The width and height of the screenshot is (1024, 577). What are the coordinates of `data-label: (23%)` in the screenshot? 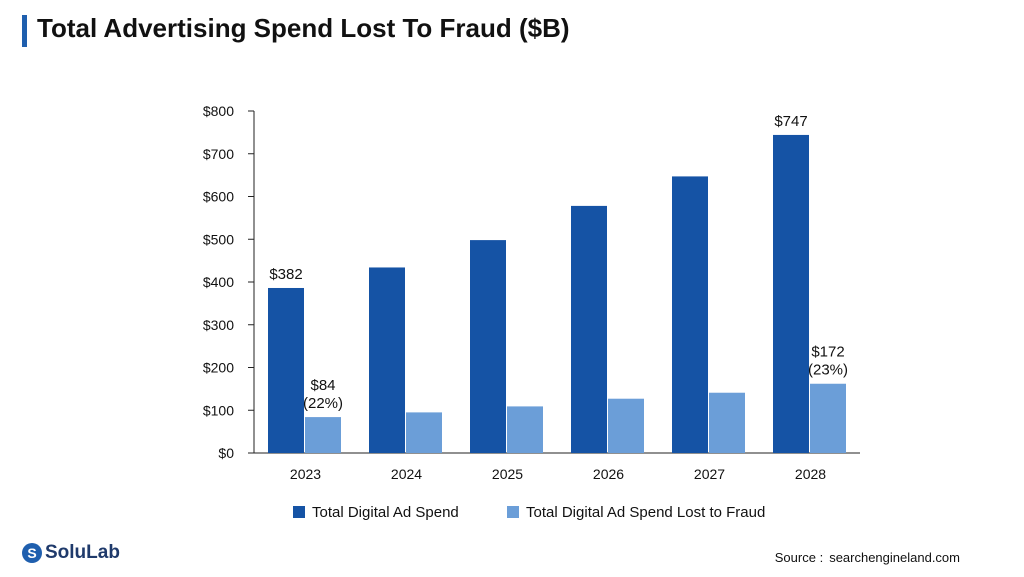 It's located at (828, 370).